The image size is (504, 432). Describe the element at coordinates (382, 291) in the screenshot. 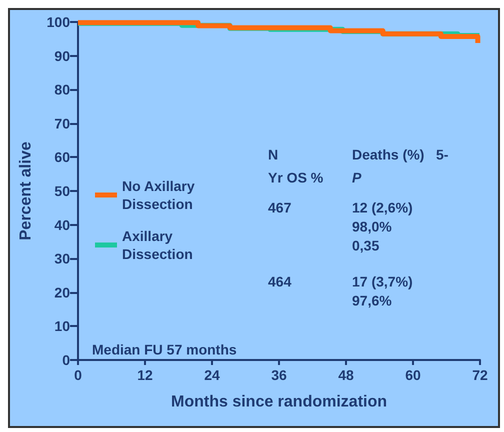

I see `annotation: 17 (3,7%) 97,6%` at that location.